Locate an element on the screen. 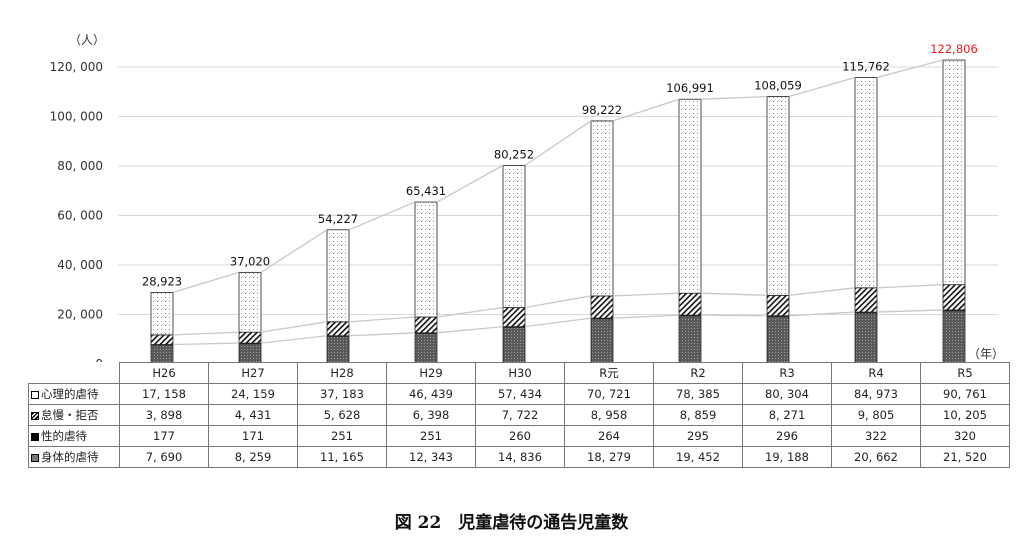  total-data-label: 106,991 is located at coordinates (690, 88).